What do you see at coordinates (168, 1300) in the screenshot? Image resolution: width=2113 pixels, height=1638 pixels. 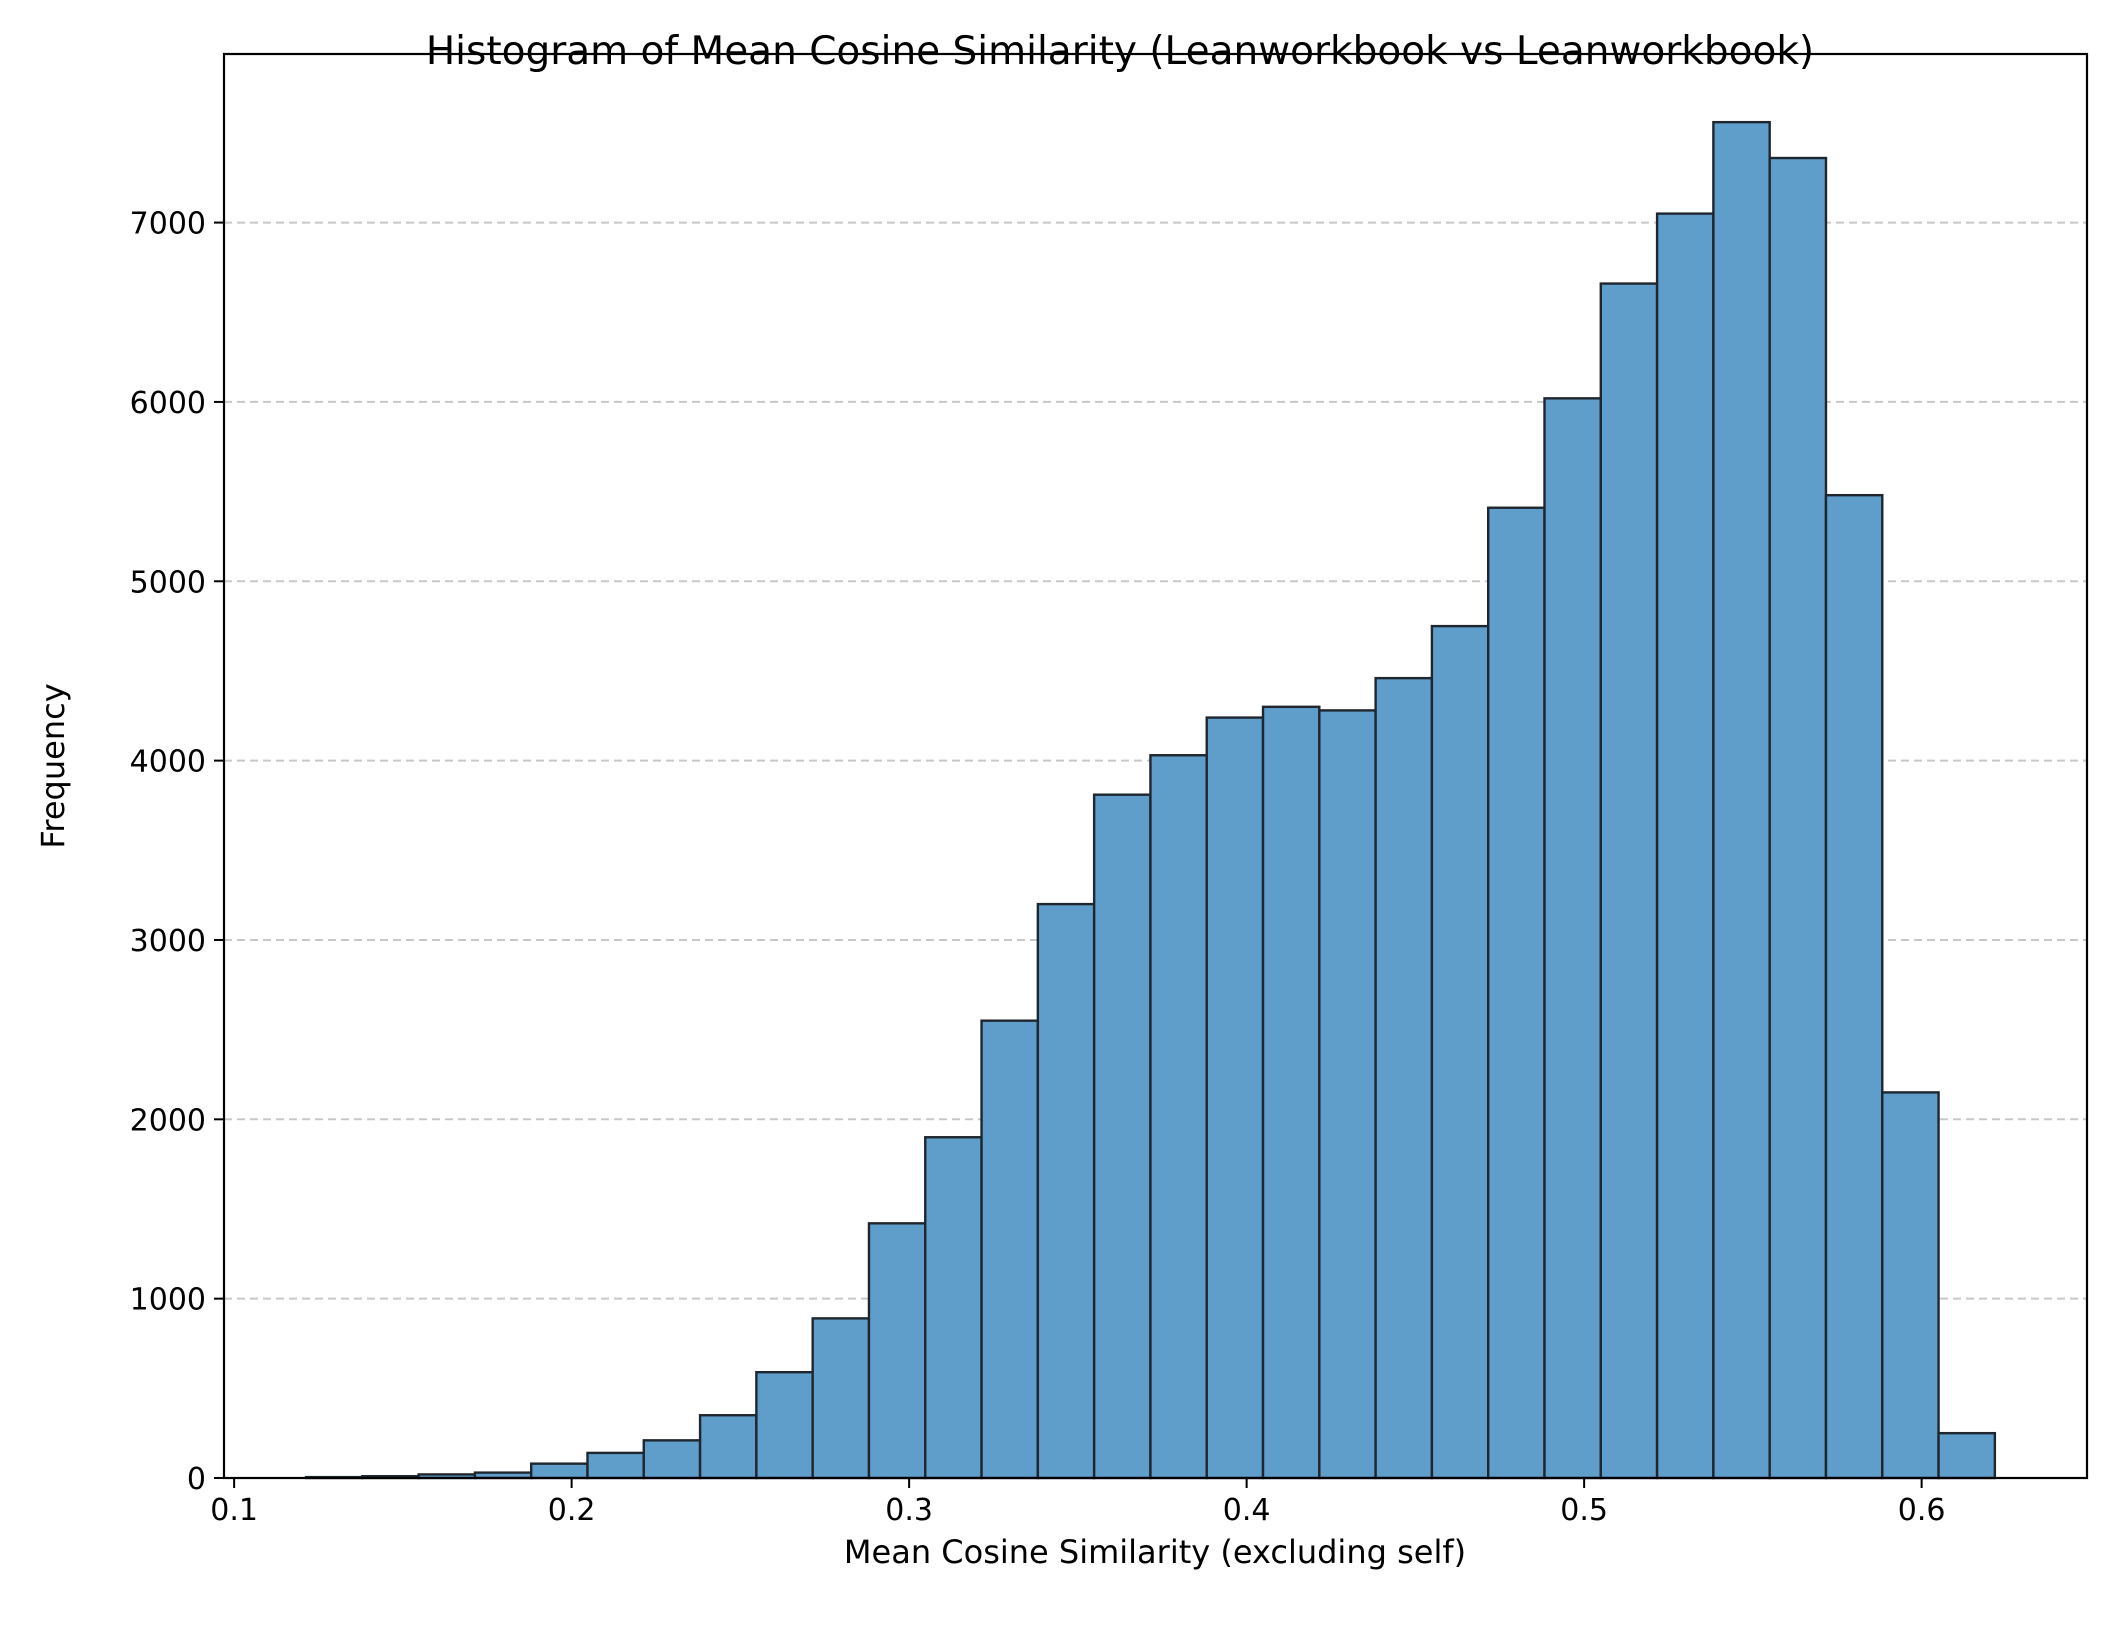 I see `y-tick-label: 1000` at bounding box center [168, 1300].